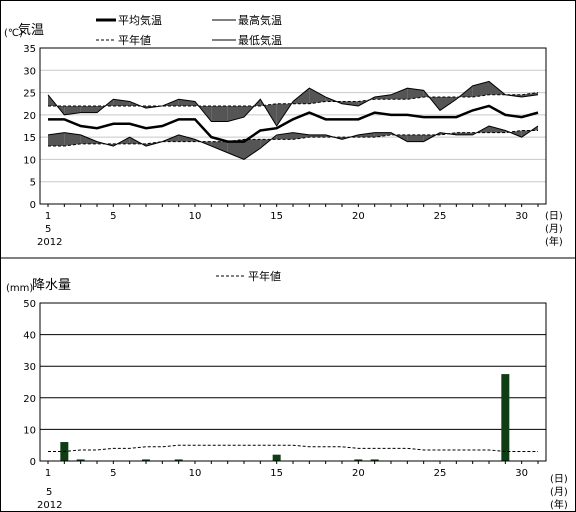 The image size is (576, 512). I want to click on temp-ytick-label: 0, so click(33, 205).